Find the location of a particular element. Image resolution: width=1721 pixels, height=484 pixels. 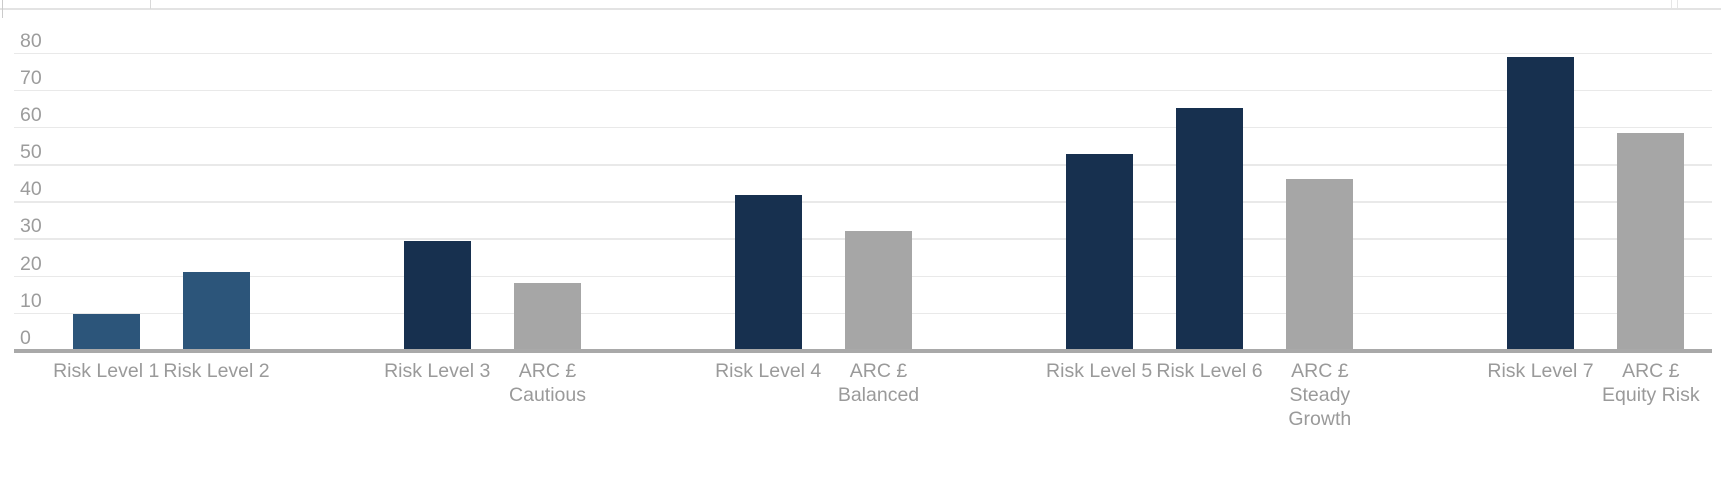

x-axis-label-arc-balanced: ARC £ Balanced is located at coordinates (879, 383).